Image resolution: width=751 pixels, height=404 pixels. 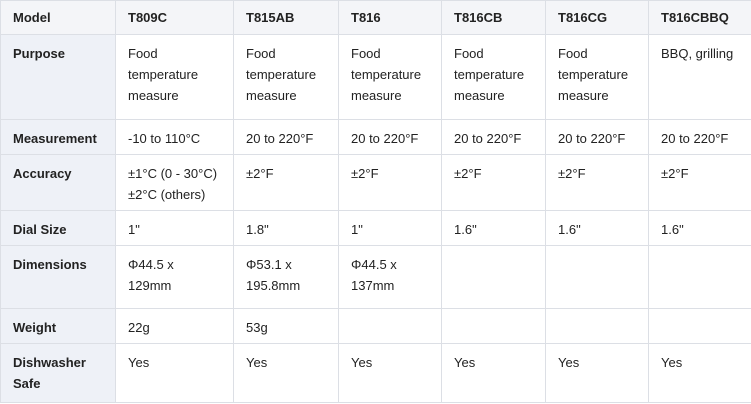 What do you see at coordinates (58, 17) in the screenshot?
I see `header-cell: Model` at bounding box center [58, 17].